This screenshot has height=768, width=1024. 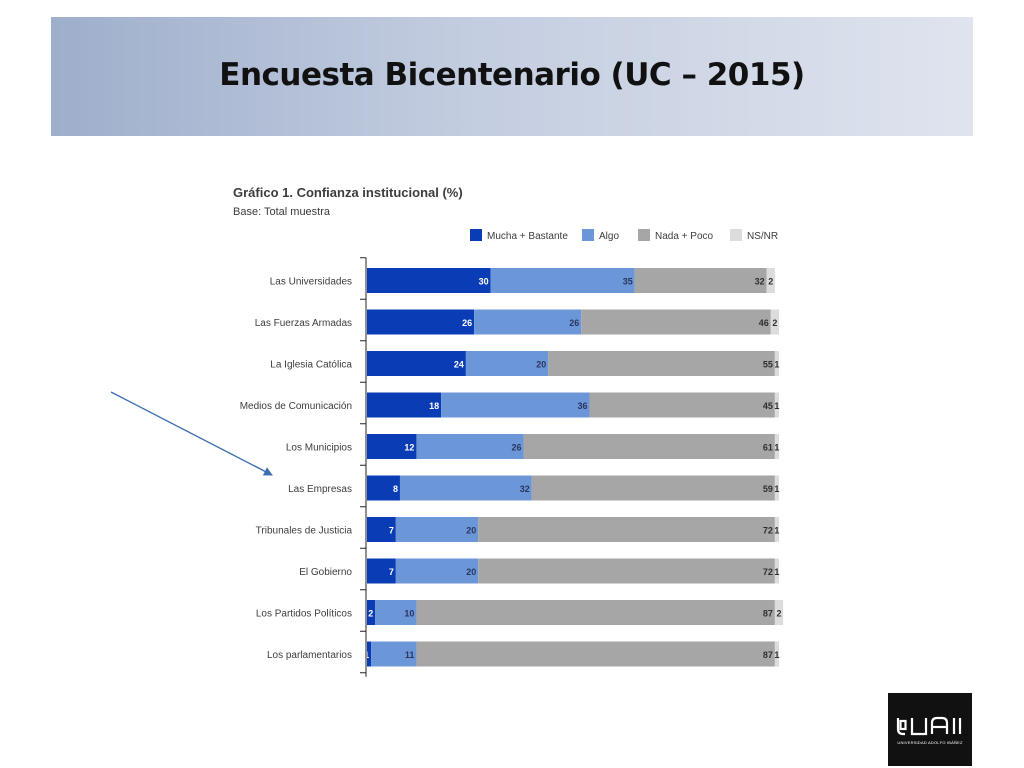 I want to click on legend-label: Mucha + Bastante, so click(x=527, y=236).